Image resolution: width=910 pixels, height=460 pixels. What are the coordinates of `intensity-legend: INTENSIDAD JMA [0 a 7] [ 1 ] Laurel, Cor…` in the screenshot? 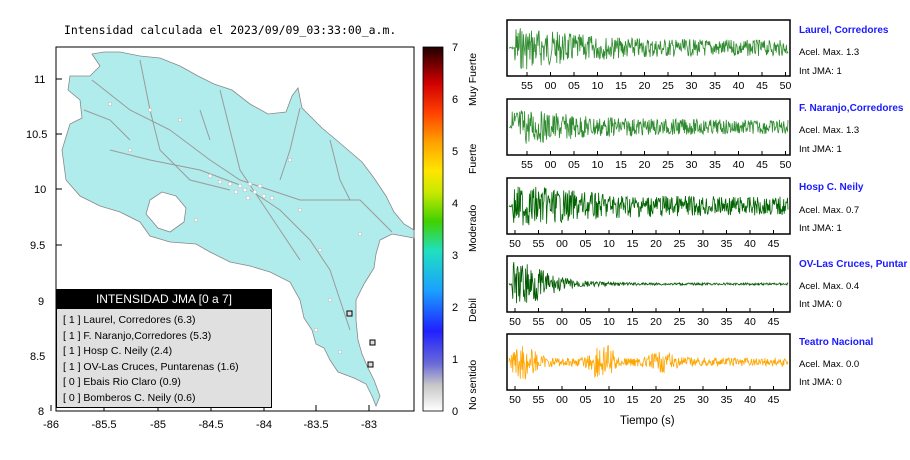 It's located at (164, 348).